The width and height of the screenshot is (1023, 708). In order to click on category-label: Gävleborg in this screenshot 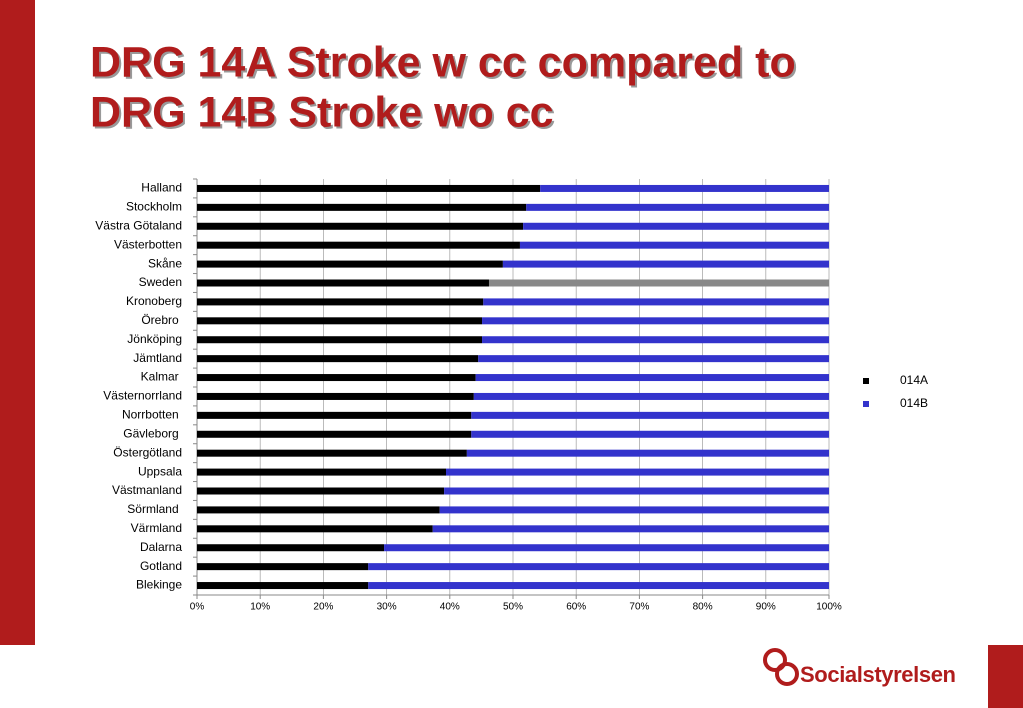, I will do `click(152, 433)`.